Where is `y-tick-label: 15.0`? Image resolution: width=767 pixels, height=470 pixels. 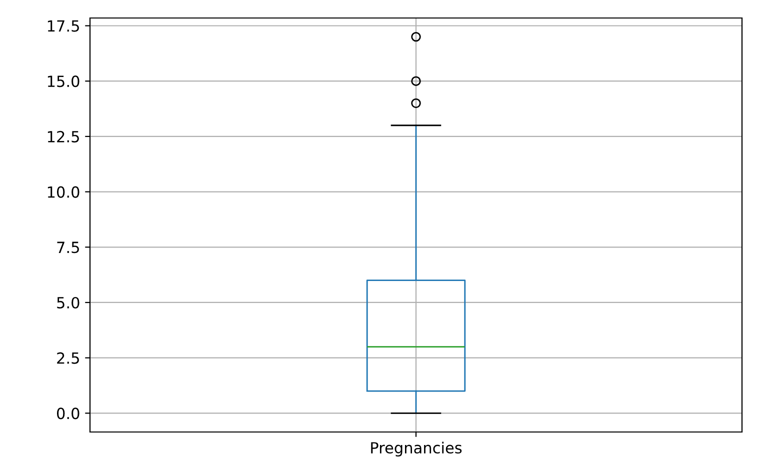
y-tick-label: 15.0 is located at coordinates (64, 82).